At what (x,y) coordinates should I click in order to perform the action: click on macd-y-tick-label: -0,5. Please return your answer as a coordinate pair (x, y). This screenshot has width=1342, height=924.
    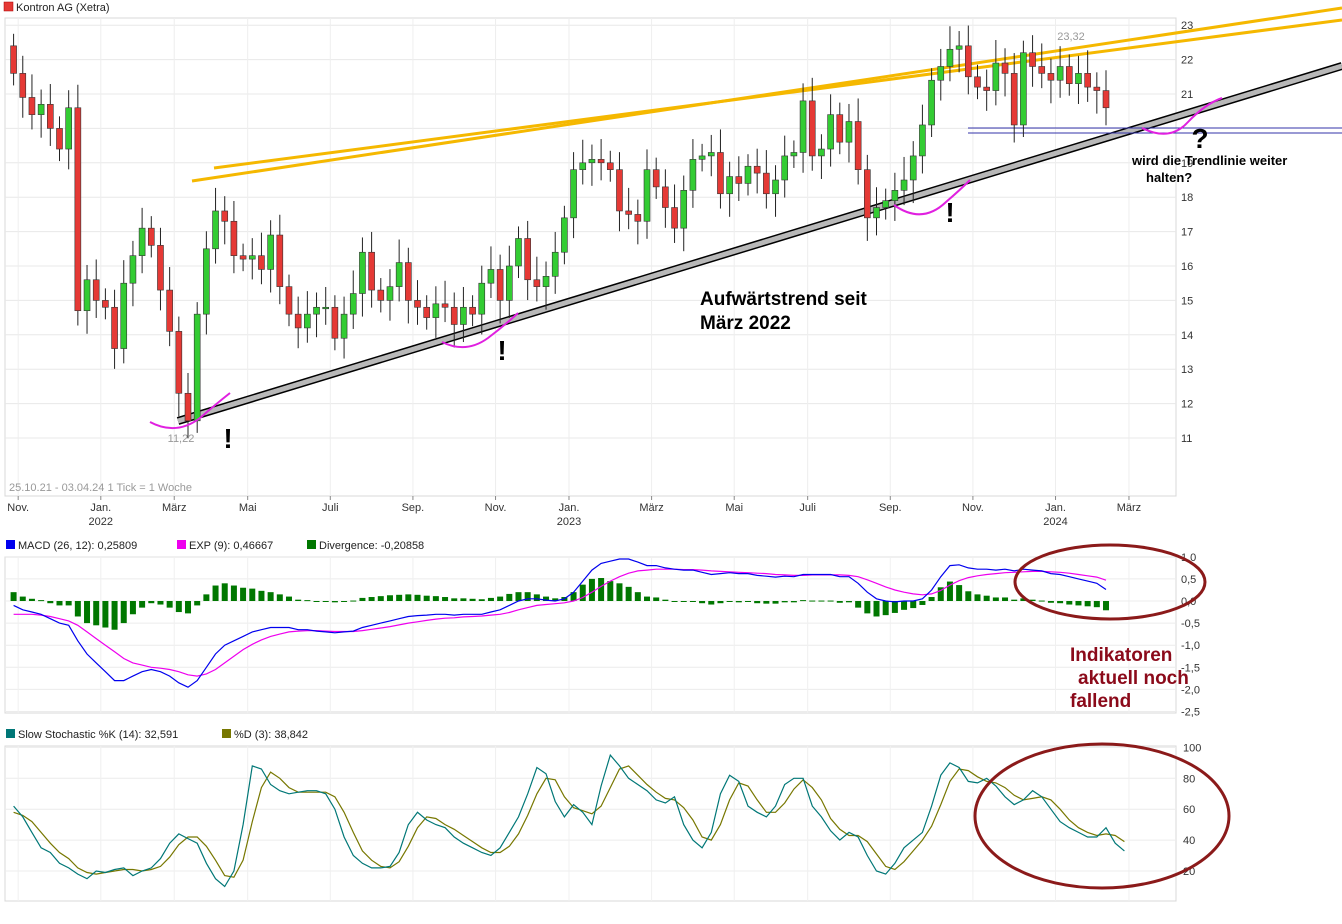
    Looking at the image, I should click on (1190, 624).